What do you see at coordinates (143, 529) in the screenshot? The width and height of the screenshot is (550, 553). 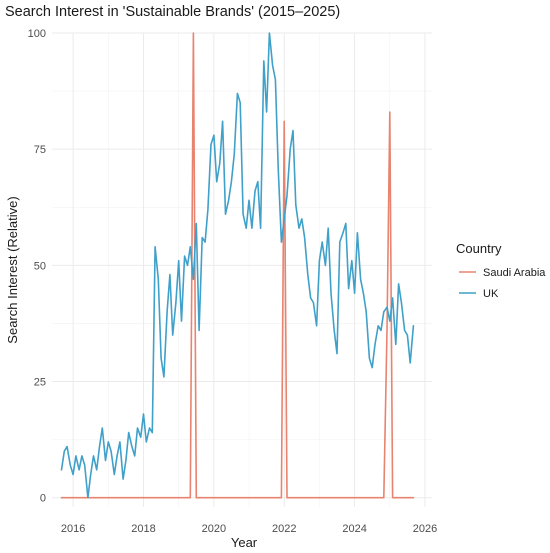 I see `x-tick-label: 2018` at bounding box center [143, 529].